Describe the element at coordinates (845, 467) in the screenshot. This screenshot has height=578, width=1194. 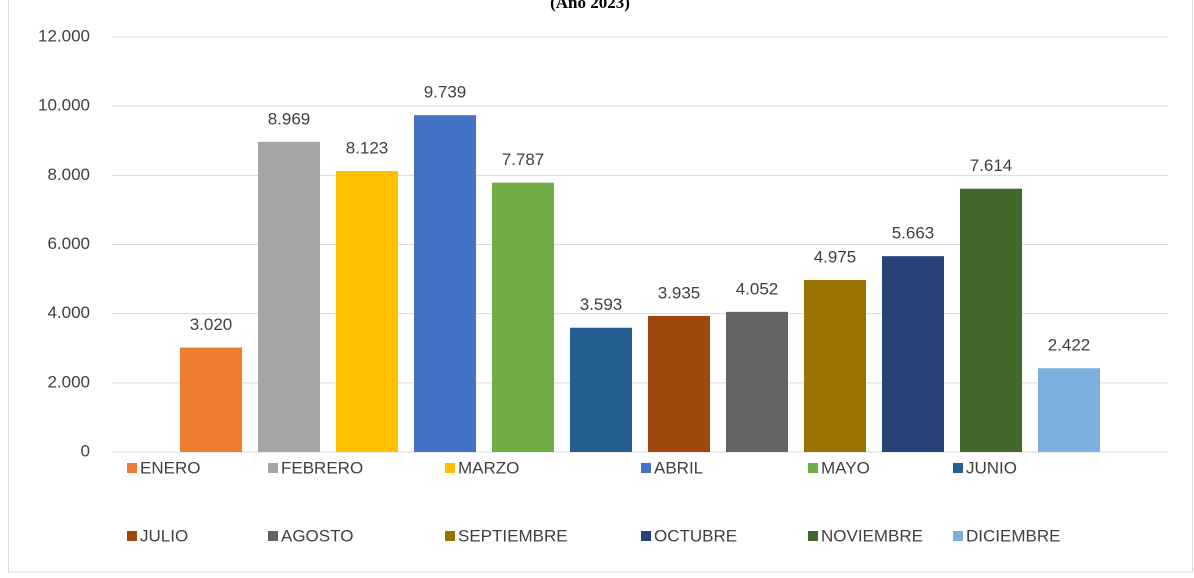
I see `legend-label: MAYO` at that location.